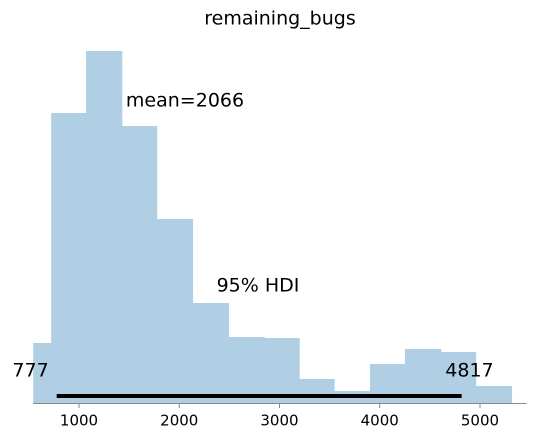 The height and width of the screenshot is (441, 539). I want to click on x-tick-label: 1000, so click(79, 421).